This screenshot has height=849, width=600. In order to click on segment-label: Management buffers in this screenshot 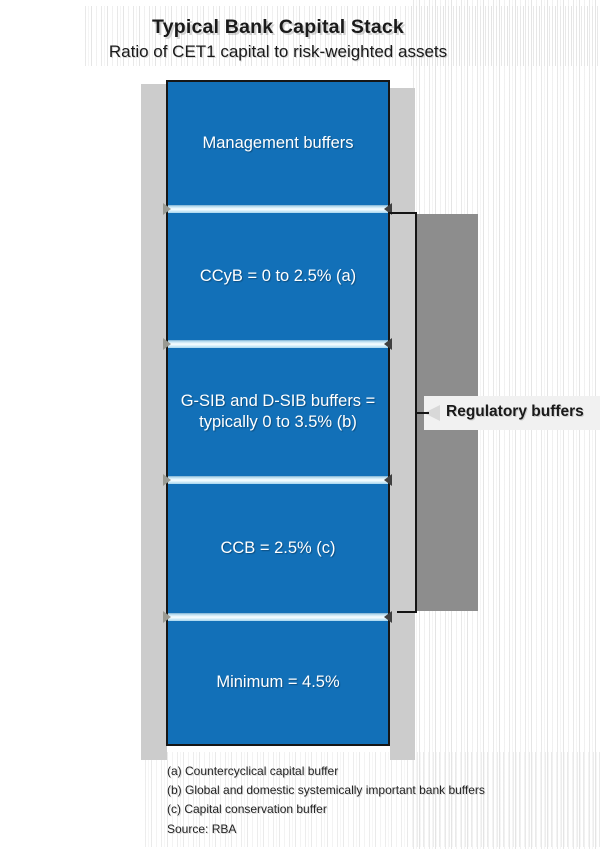, I will do `click(278, 143)`.